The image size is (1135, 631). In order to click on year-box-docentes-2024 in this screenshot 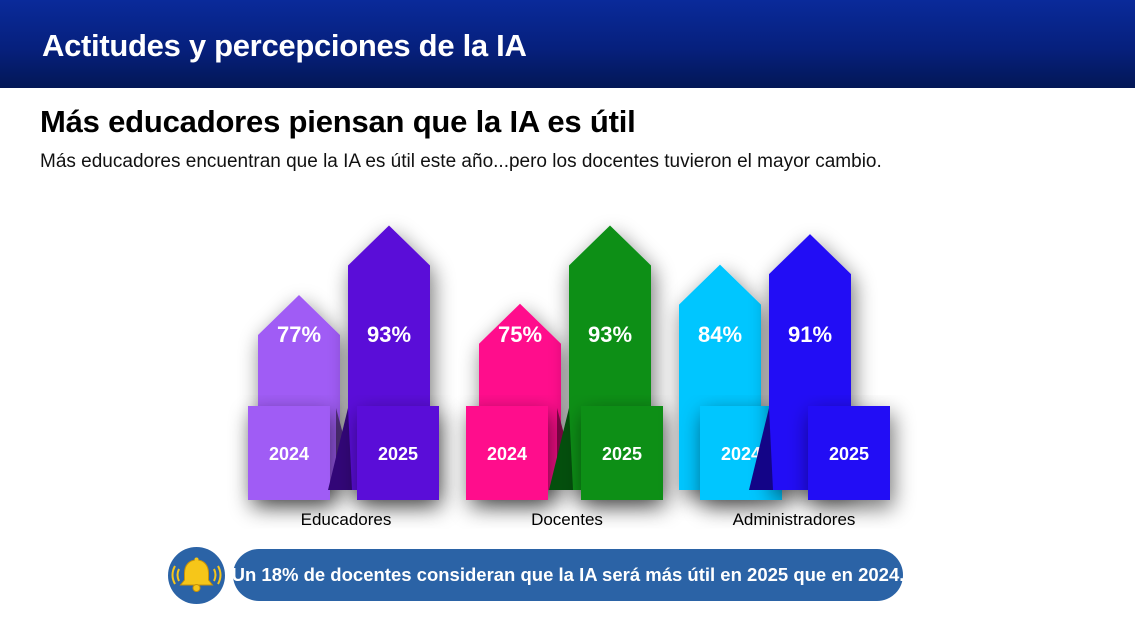, I will do `click(507, 453)`.